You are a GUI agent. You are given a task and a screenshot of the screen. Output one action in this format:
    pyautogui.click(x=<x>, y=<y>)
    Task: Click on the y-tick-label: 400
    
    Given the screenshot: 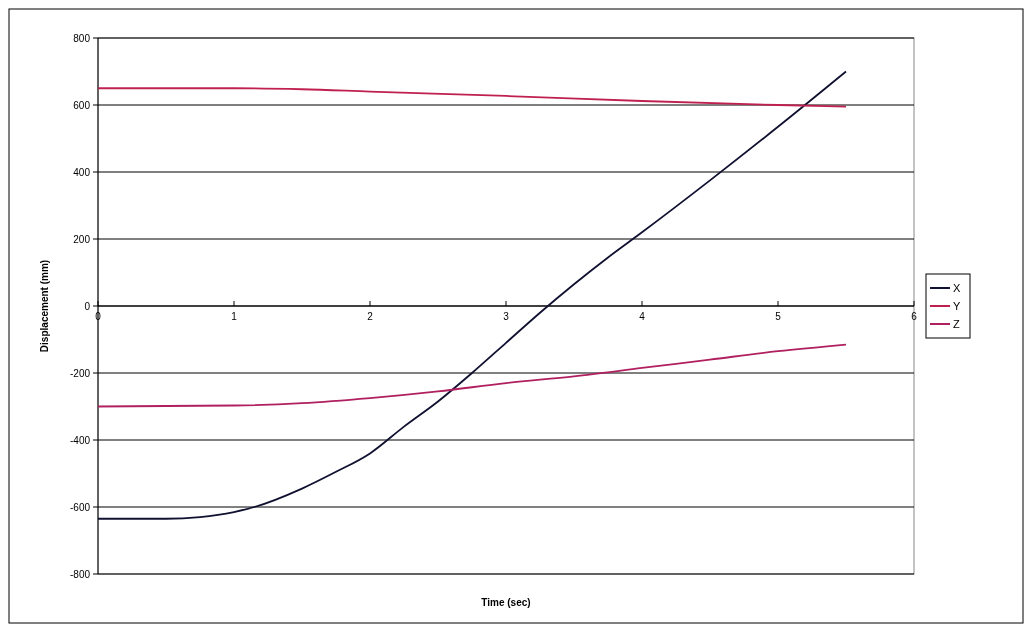 What is the action you would take?
    pyautogui.click(x=82, y=172)
    